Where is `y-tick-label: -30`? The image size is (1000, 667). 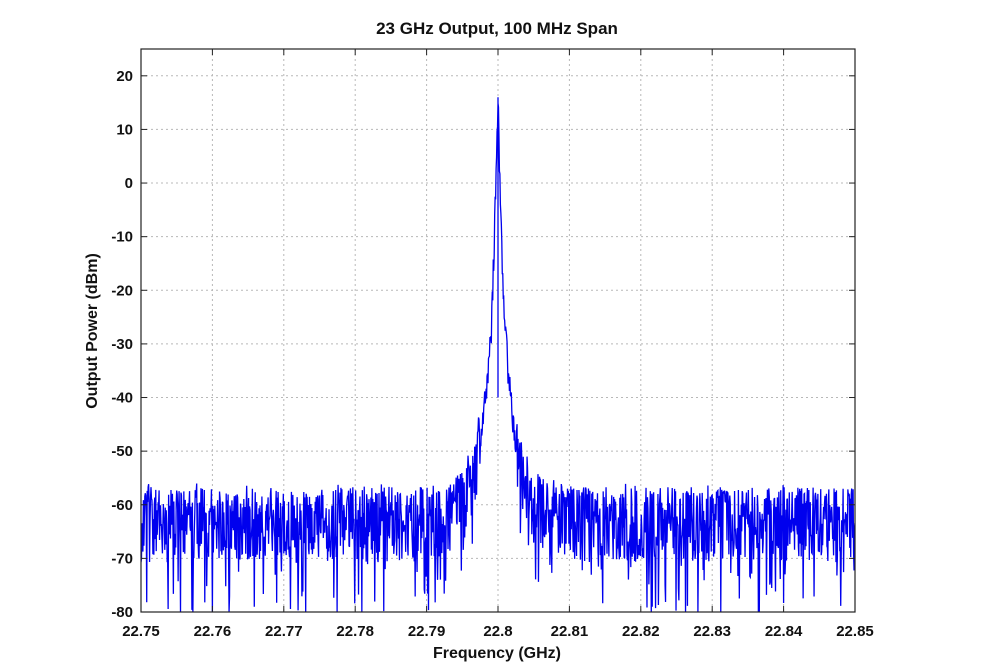
y-tick-label: -30 is located at coordinates (122, 344).